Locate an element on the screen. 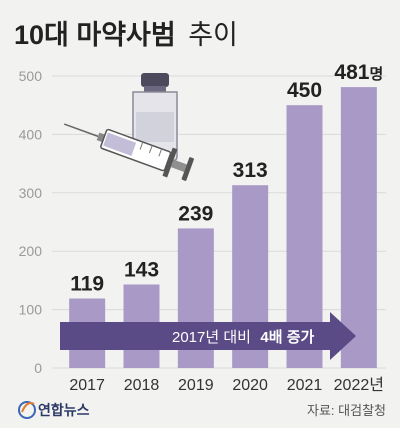 The image size is (400, 428). y-tick-label: 400 is located at coordinates (31, 134).